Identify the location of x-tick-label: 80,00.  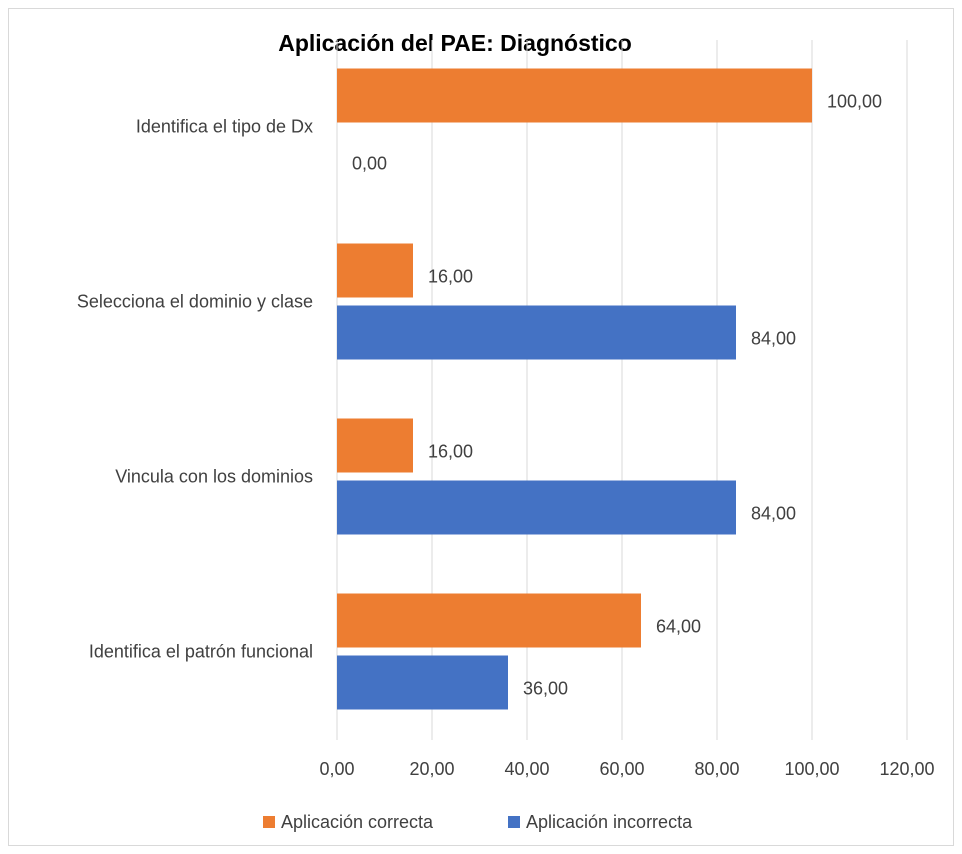
(716, 769).